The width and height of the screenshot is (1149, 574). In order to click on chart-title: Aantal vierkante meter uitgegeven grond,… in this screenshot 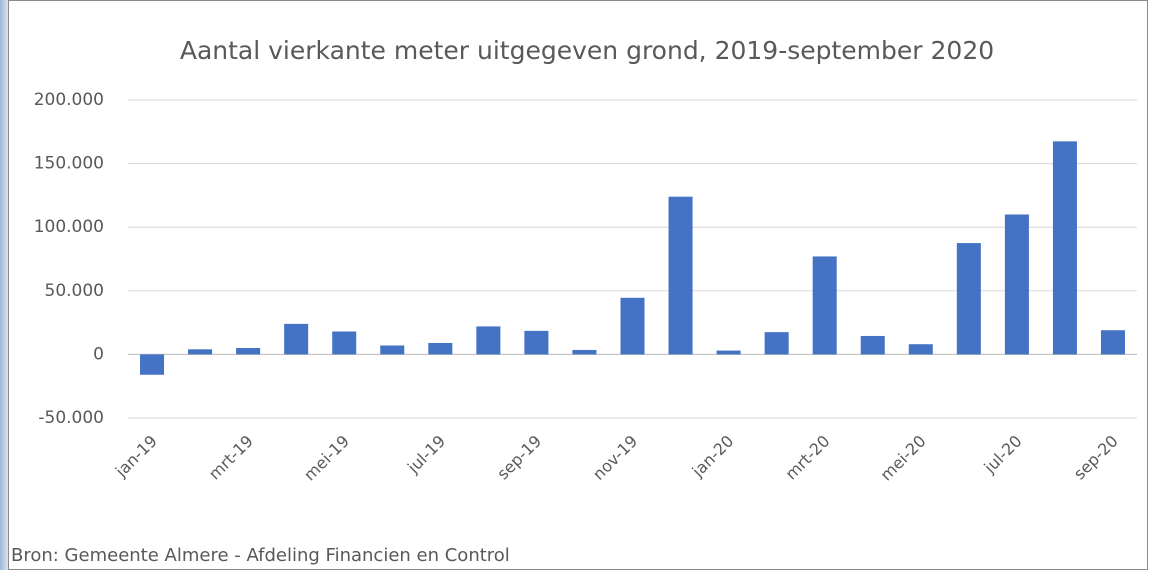, I will do `click(587, 50)`.